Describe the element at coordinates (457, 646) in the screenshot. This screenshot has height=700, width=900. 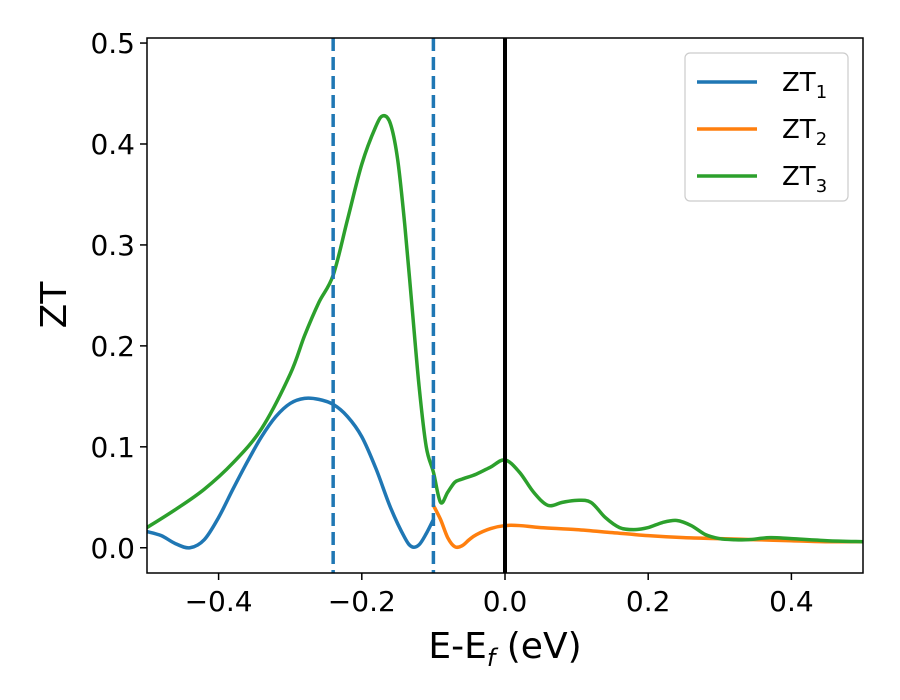
I see `x-axis-label-main: E-E` at that location.